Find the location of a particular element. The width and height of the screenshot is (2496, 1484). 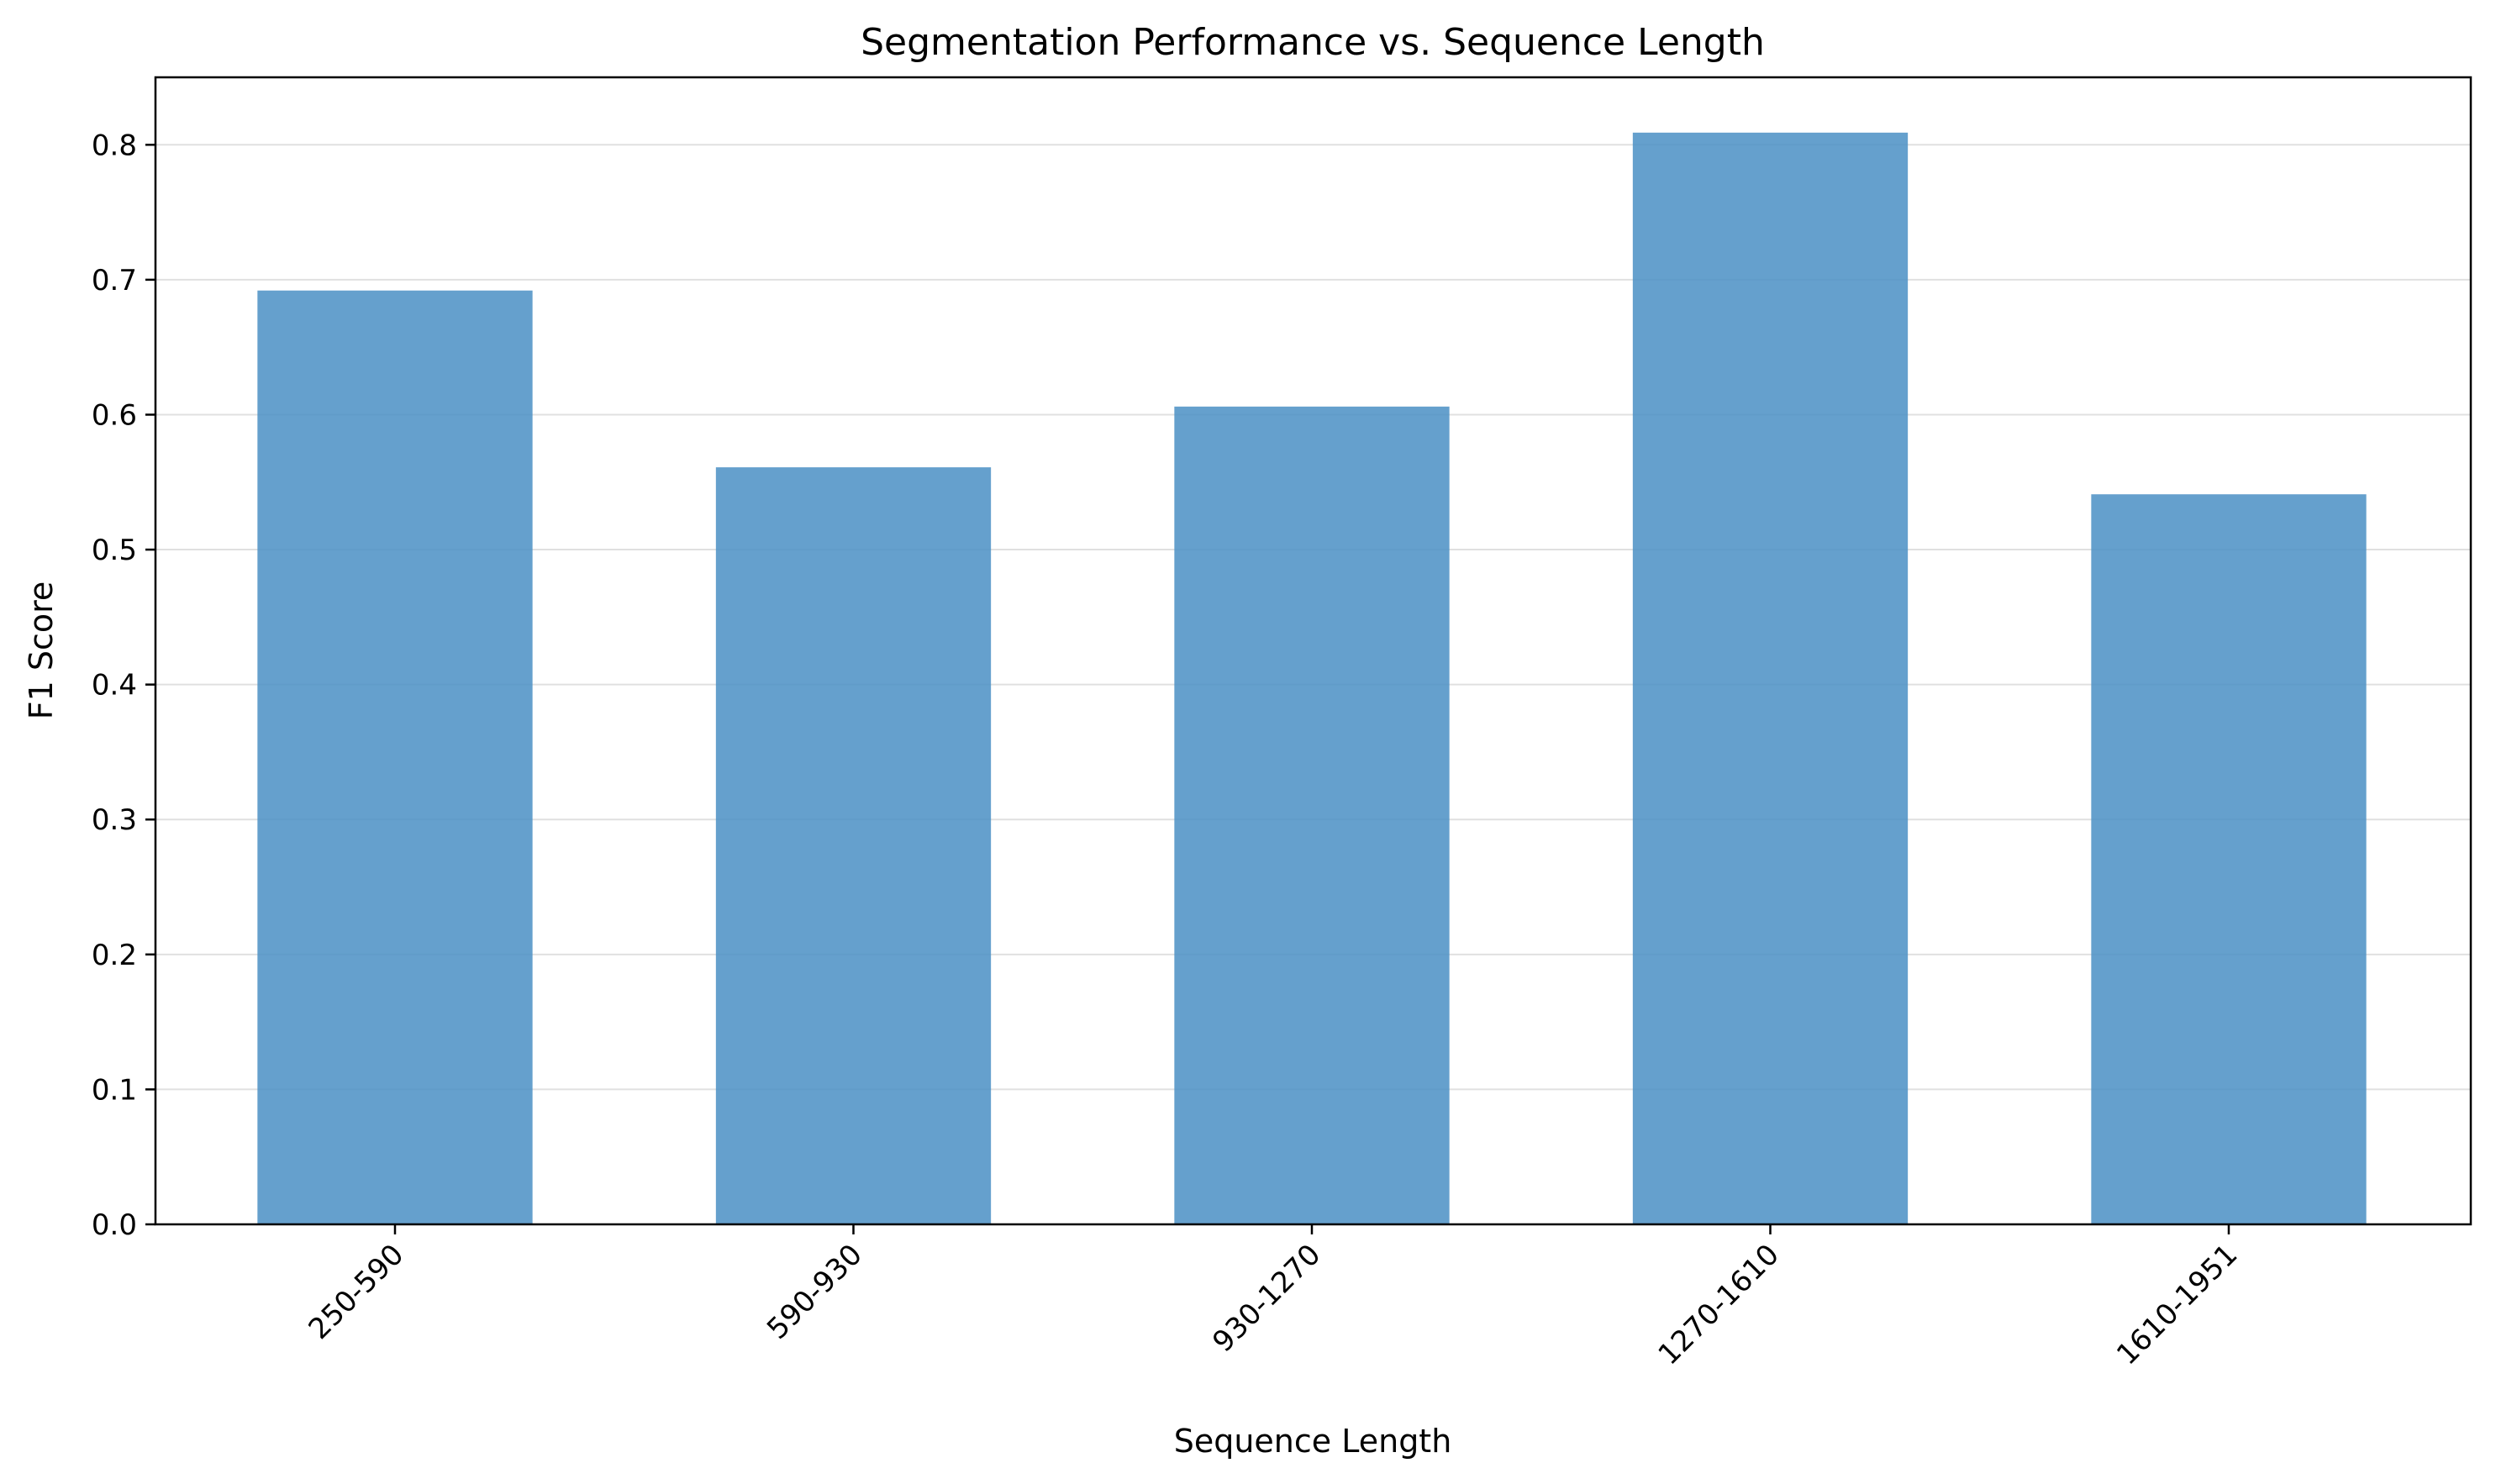

y-axis-label: F1 Score is located at coordinates (41, 651).